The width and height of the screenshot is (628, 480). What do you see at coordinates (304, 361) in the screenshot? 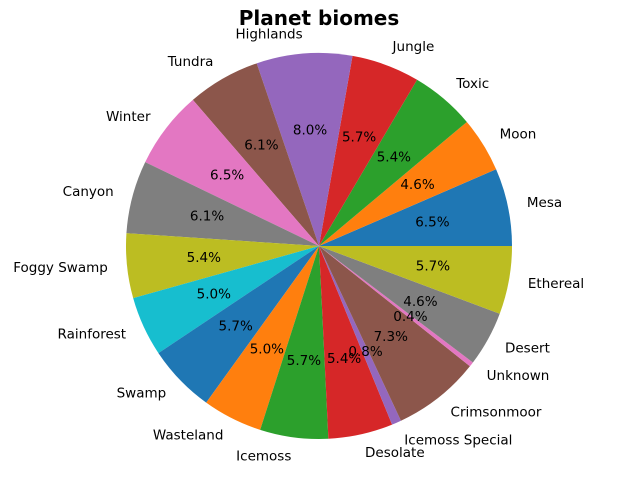
I see `percent-label-icemoss: 5.7%` at bounding box center [304, 361].